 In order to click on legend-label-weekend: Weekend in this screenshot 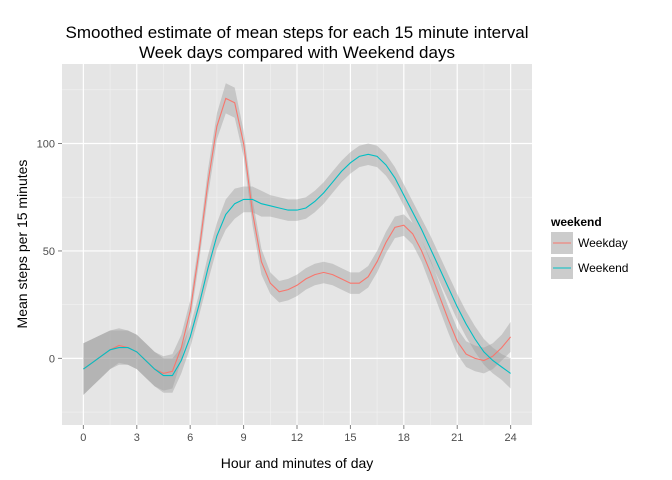, I will do `click(603, 268)`.